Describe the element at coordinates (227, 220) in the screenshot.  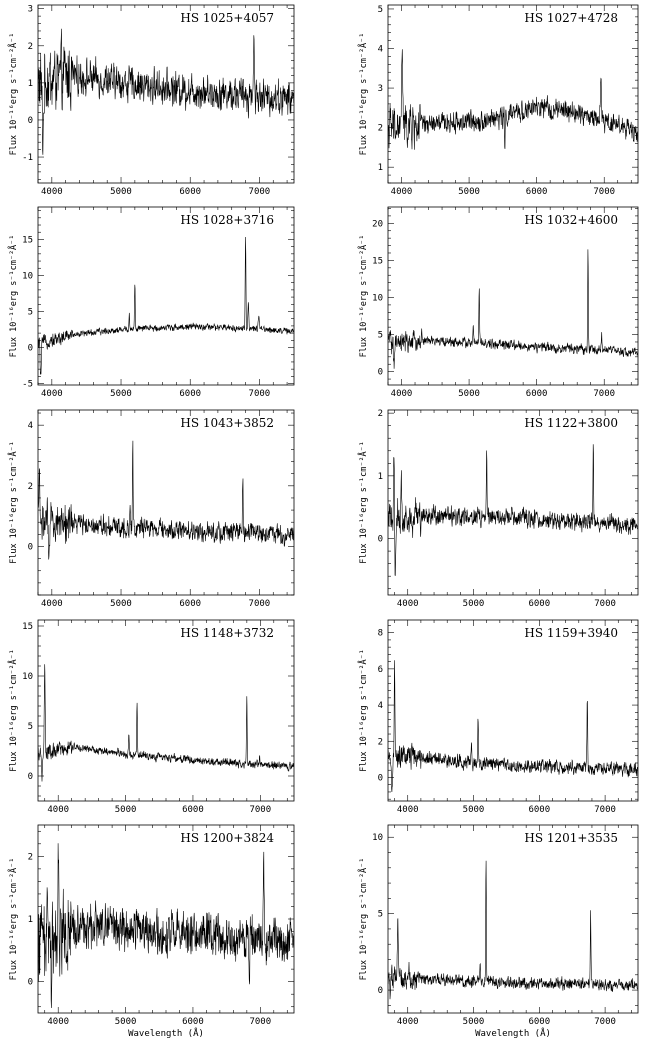
I see `panel-title: HS 1028+3716` at that location.